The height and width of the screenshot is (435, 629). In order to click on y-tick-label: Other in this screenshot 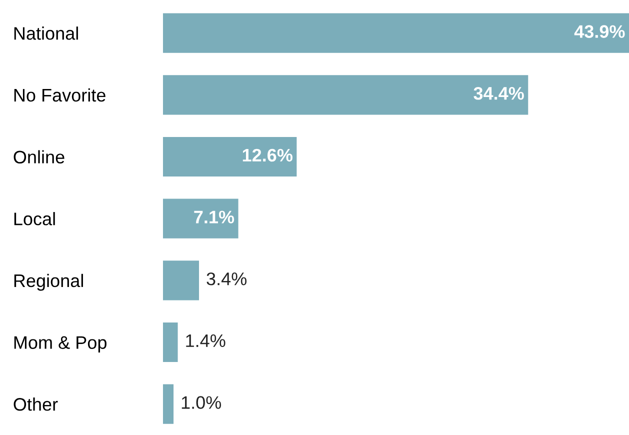, I will do `click(36, 404)`.